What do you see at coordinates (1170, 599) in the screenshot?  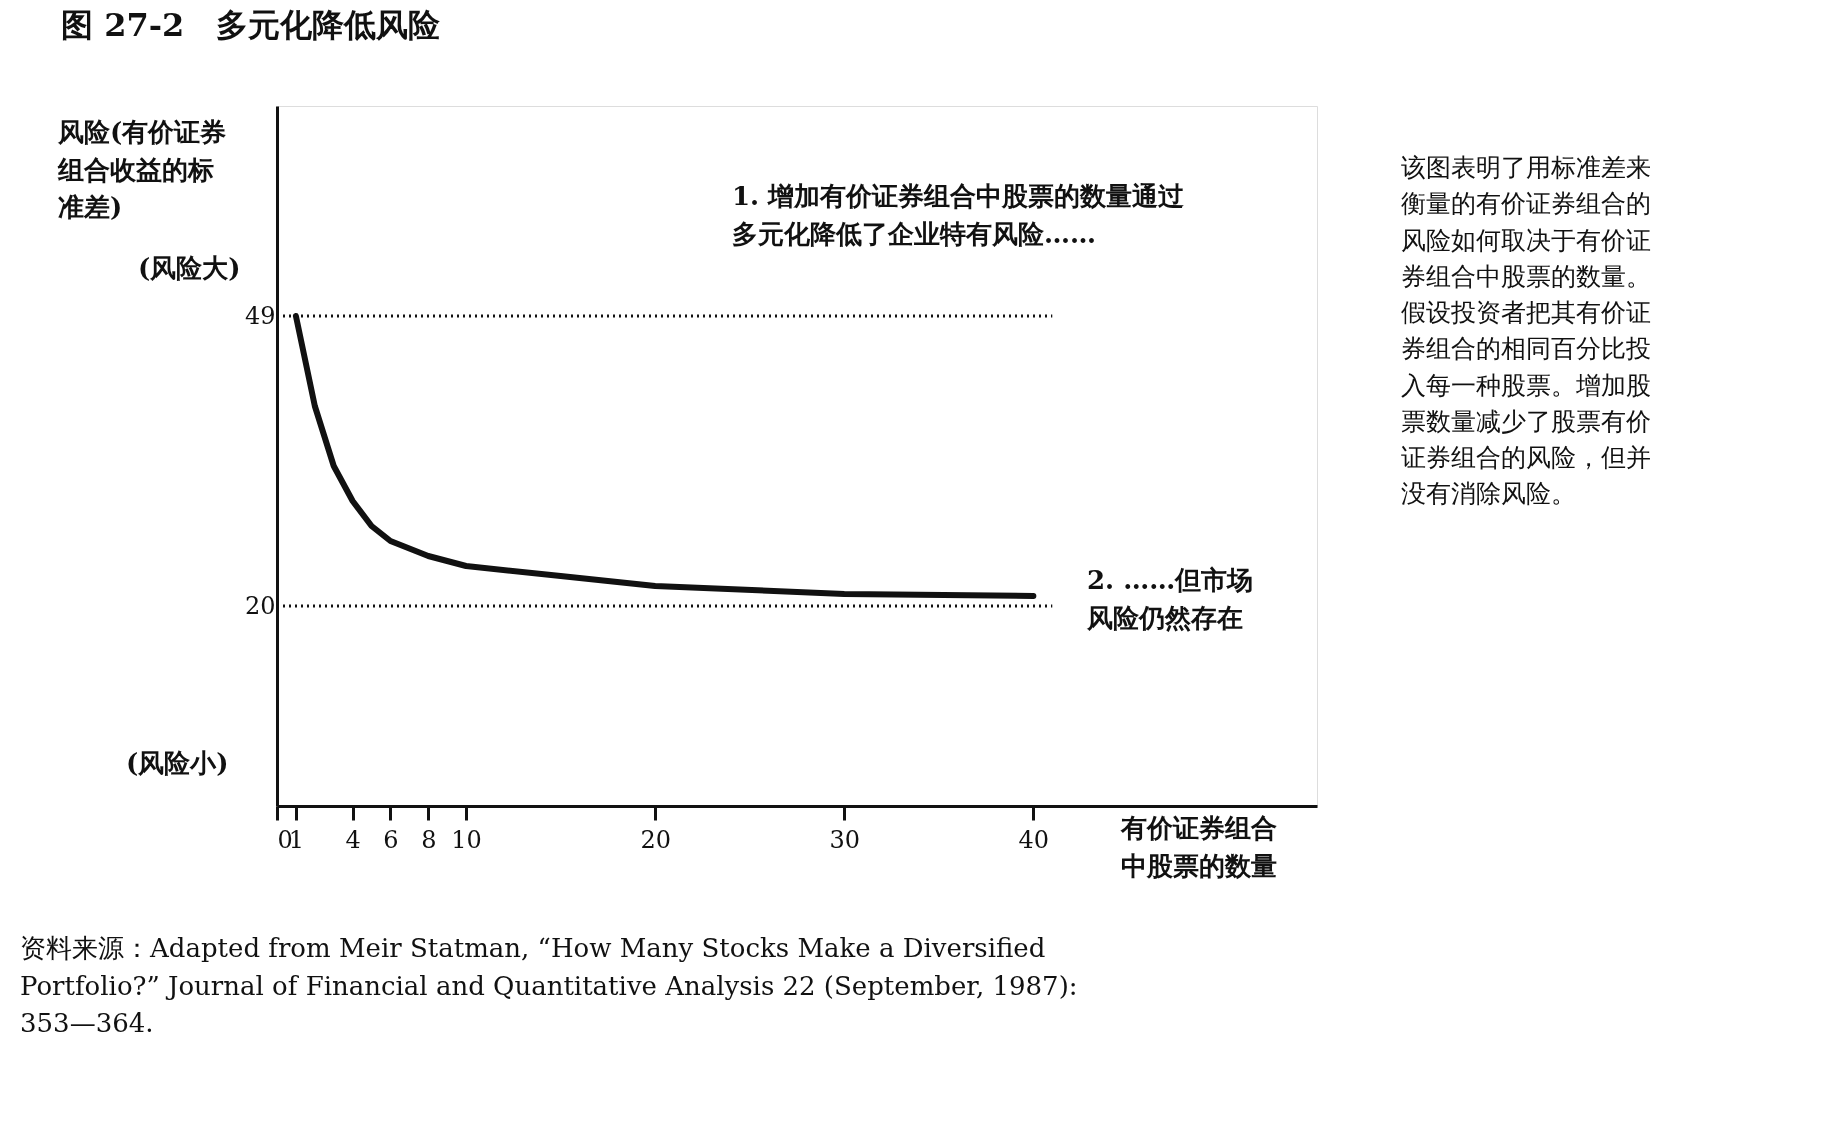 I see `annotation: 2. ……但市场风险仍然存在` at bounding box center [1170, 599].